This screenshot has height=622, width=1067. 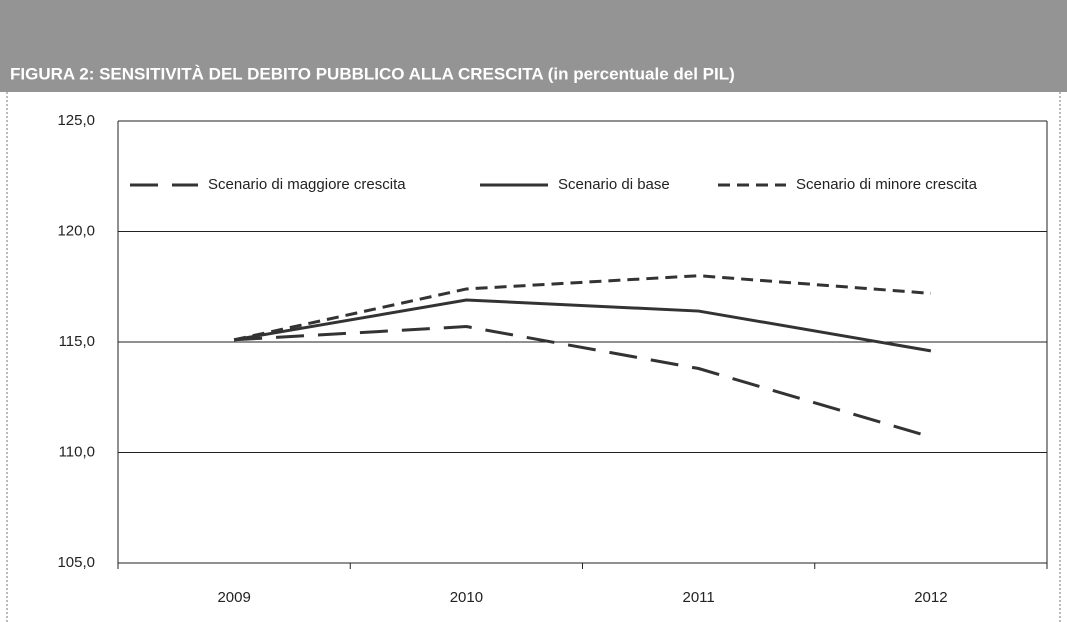 I want to click on x-tick-label: 2009, so click(x=233, y=597).